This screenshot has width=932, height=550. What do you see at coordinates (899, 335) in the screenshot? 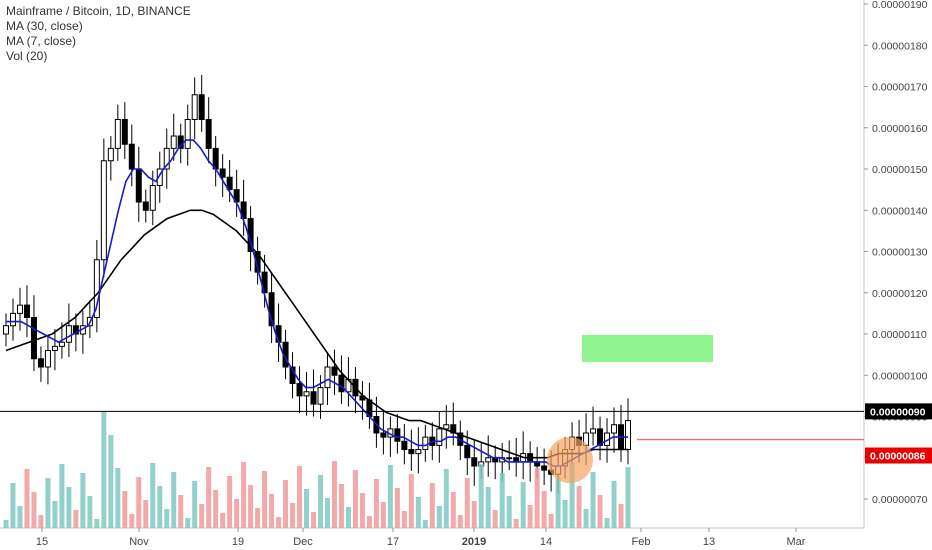
I see `y-tick-label: 0.00000110` at bounding box center [899, 335].